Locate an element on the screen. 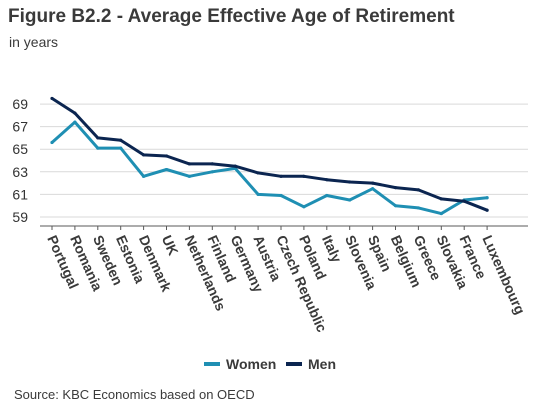 This screenshot has height=417, width=542. source-note: Source: KBC Economics based on OECD is located at coordinates (134, 394).